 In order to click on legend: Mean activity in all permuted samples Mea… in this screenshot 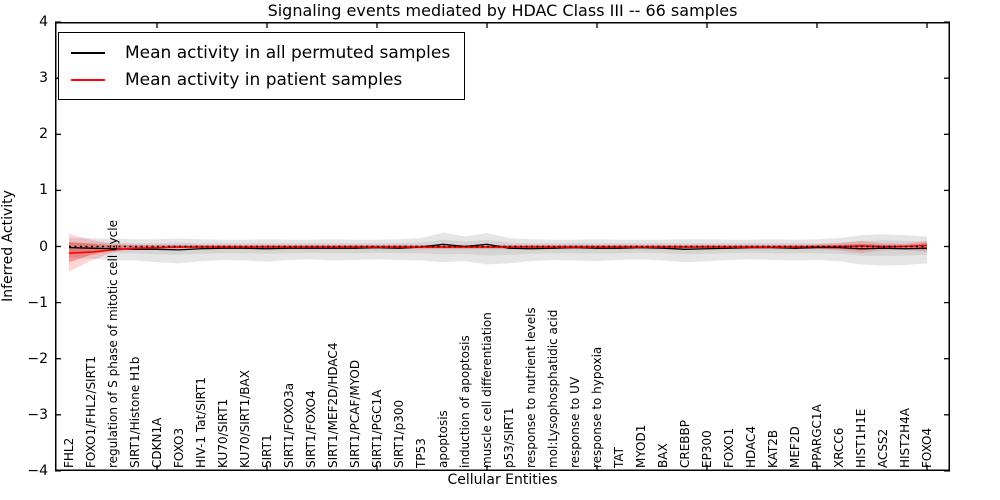, I will do `click(262, 66)`.